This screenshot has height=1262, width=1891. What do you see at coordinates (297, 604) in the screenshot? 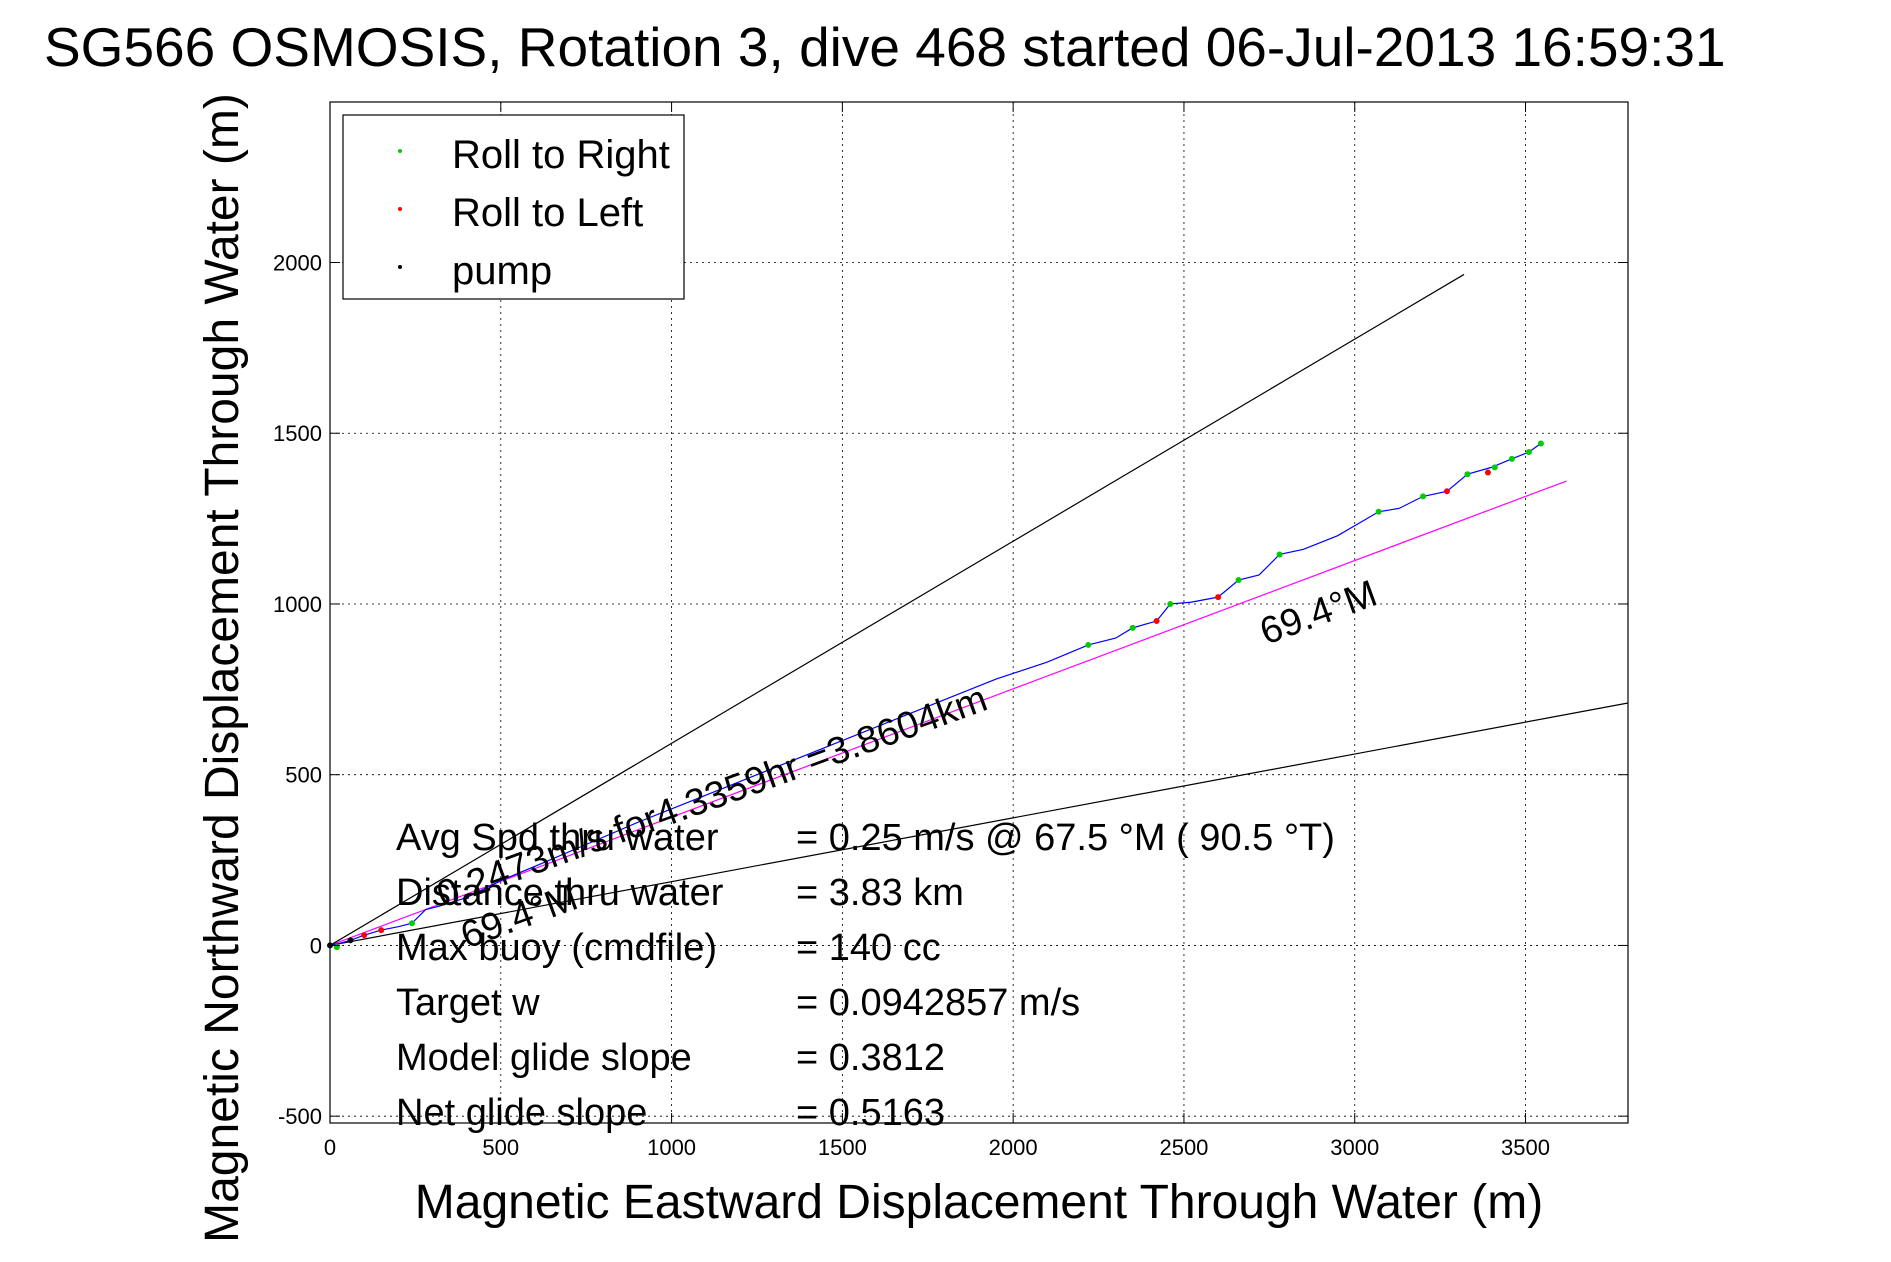
I see `y-tick-label: 1000` at bounding box center [297, 604].